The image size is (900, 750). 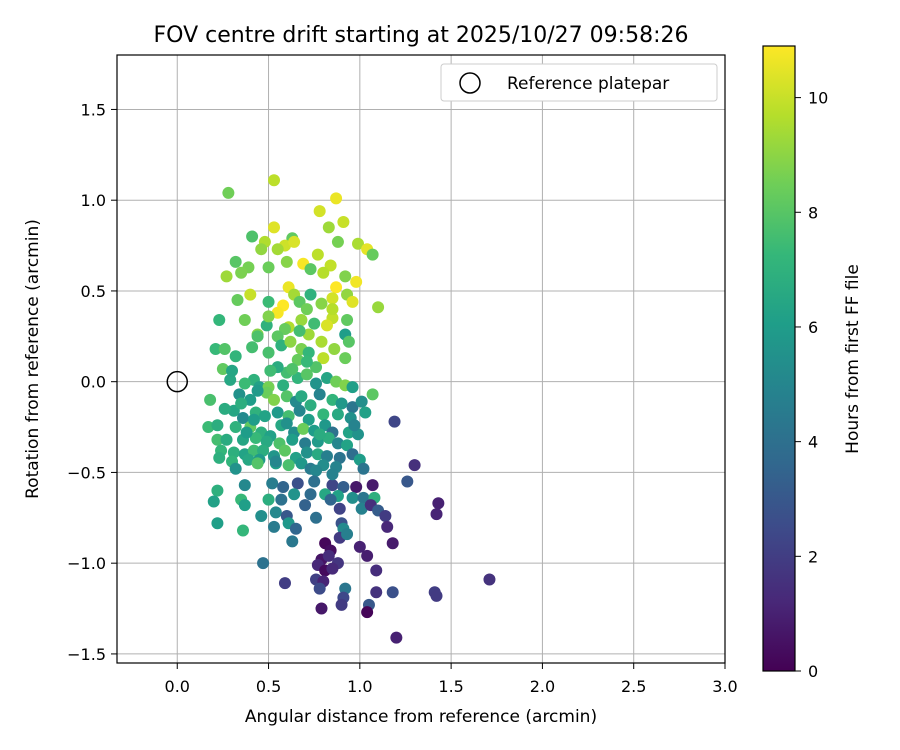 What do you see at coordinates (818, 98) in the screenshot?
I see `colorbar-tick-label: 10` at bounding box center [818, 98].